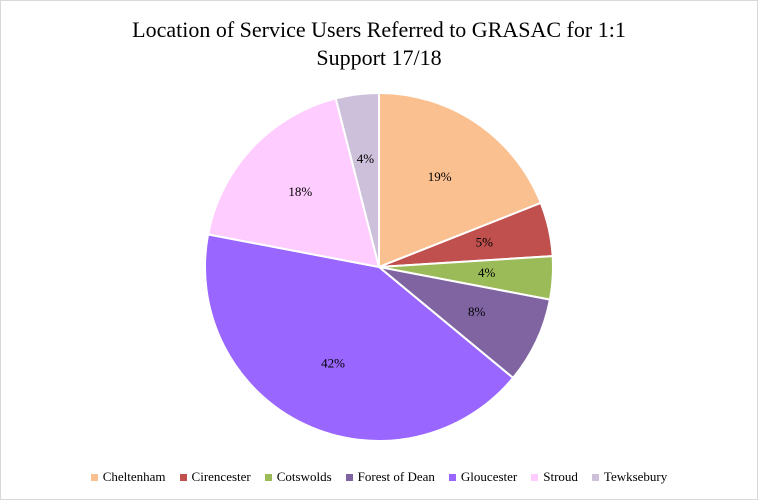  What do you see at coordinates (489, 476) in the screenshot?
I see `legend-label-gloucester: Gloucester` at bounding box center [489, 476].